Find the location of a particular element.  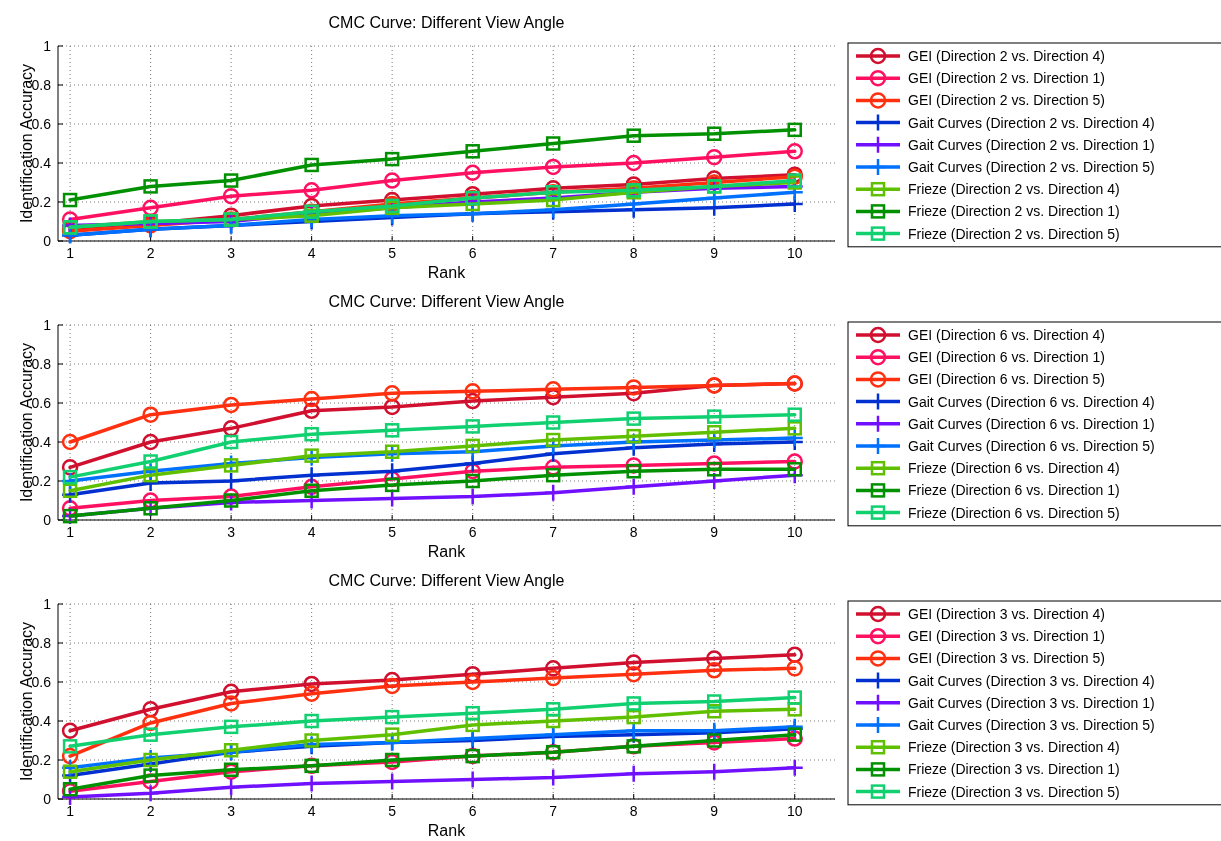

legend-label: Frieze (Direction 3 vs. Direction 1) is located at coordinates (1014, 769).